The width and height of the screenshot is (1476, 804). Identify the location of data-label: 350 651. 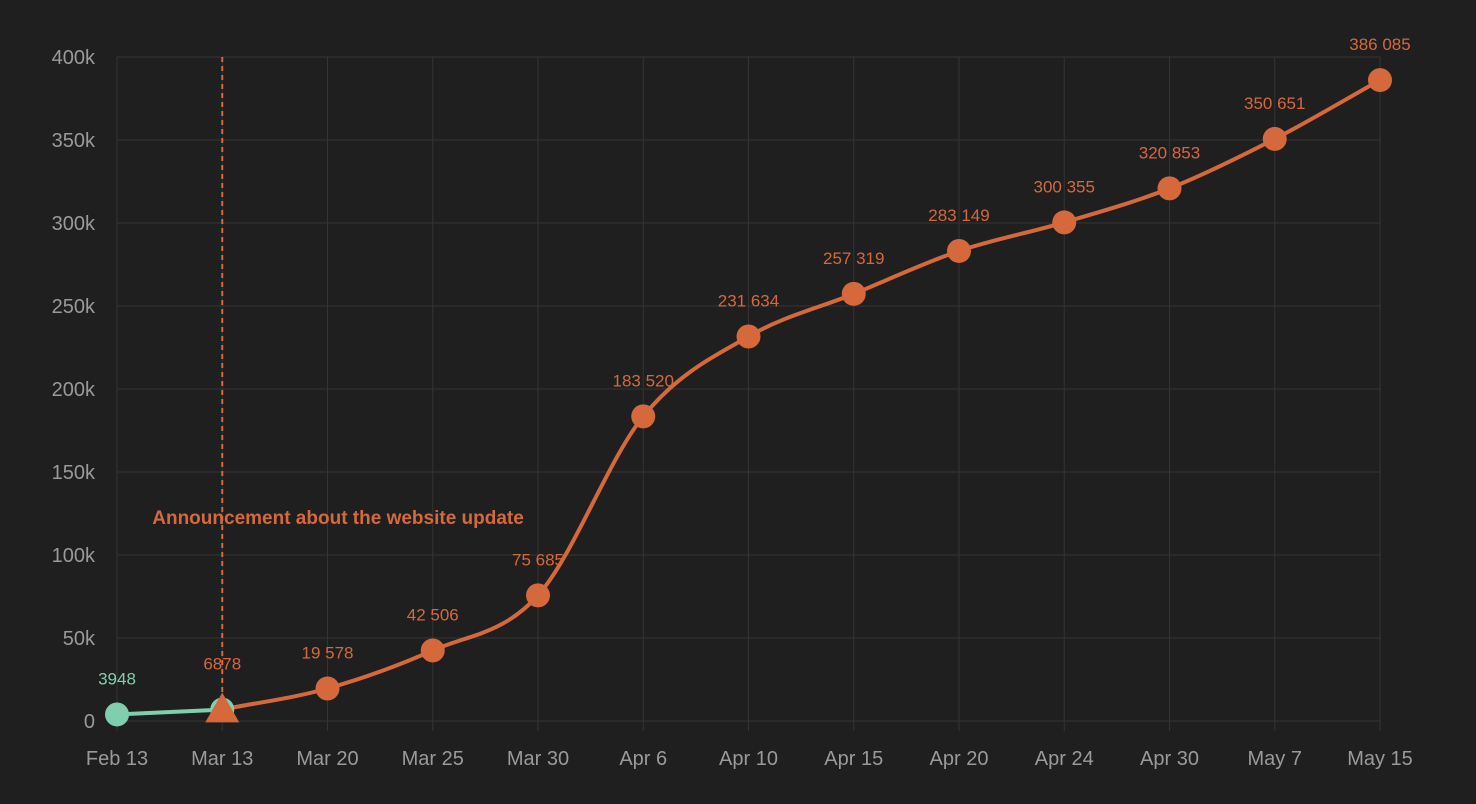
(1274, 103).